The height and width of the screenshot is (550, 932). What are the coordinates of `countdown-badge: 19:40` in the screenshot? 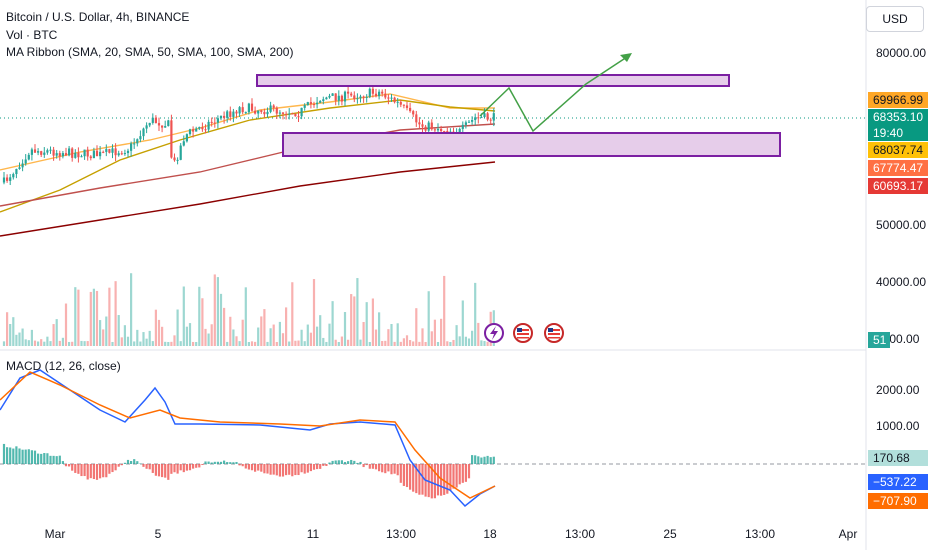 It's located at (898, 133).